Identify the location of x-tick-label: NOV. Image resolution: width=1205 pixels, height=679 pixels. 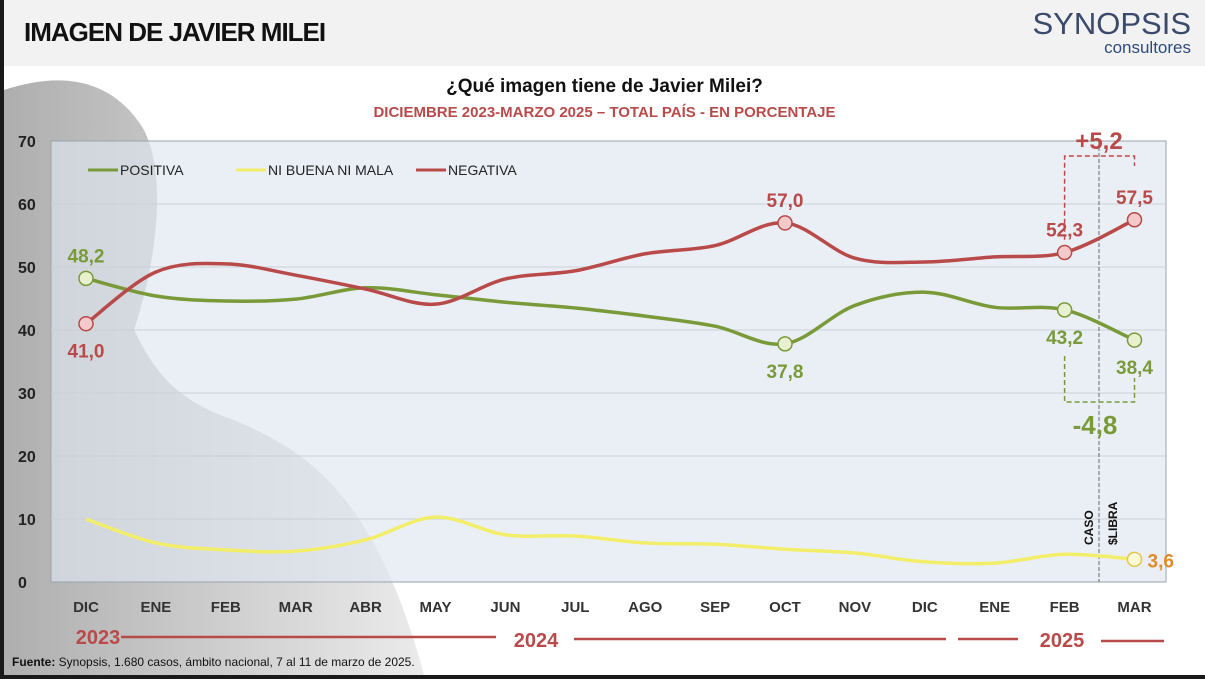
(855, 607).